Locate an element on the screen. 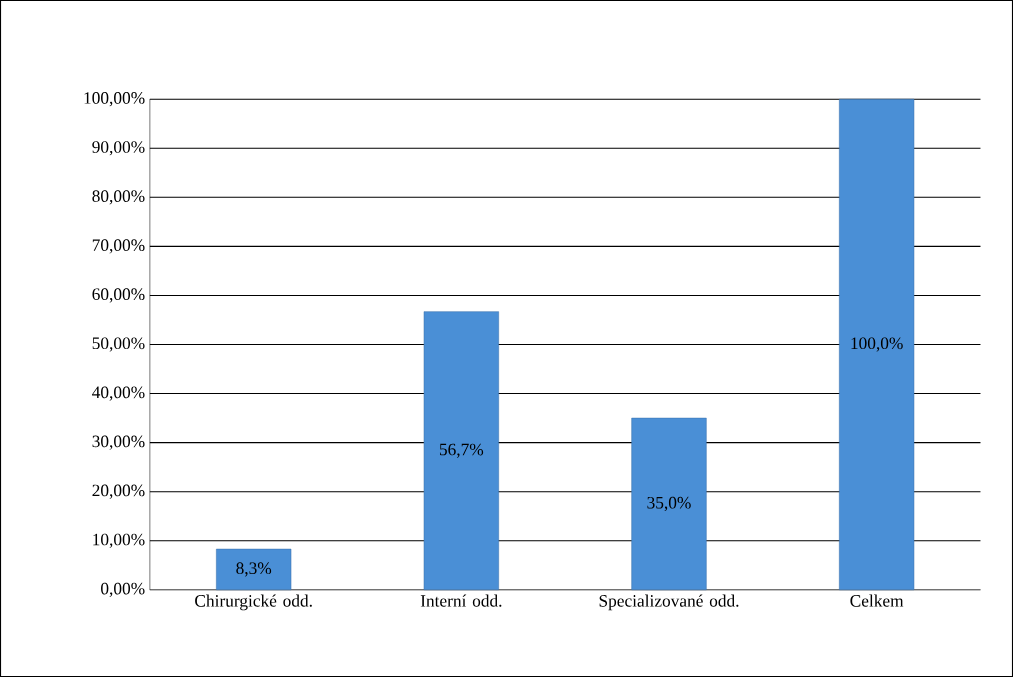  data-label: 8,3% is located at coordinates (254, 569).